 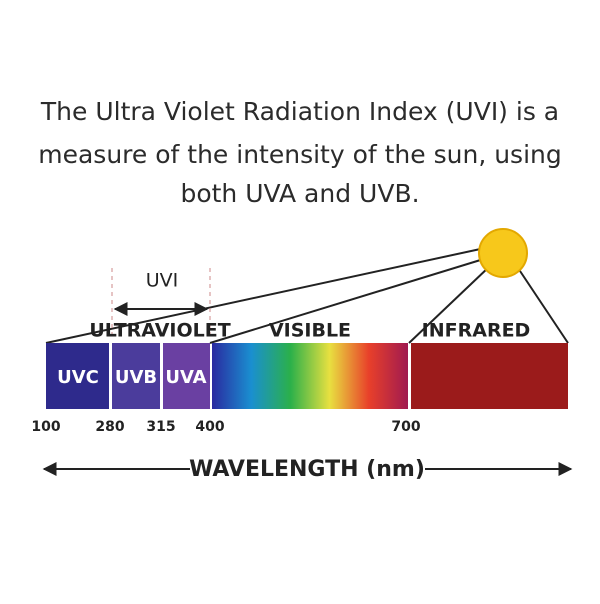 I want to click on title-line: both UVA and UVB., so click(x=299, y=193).